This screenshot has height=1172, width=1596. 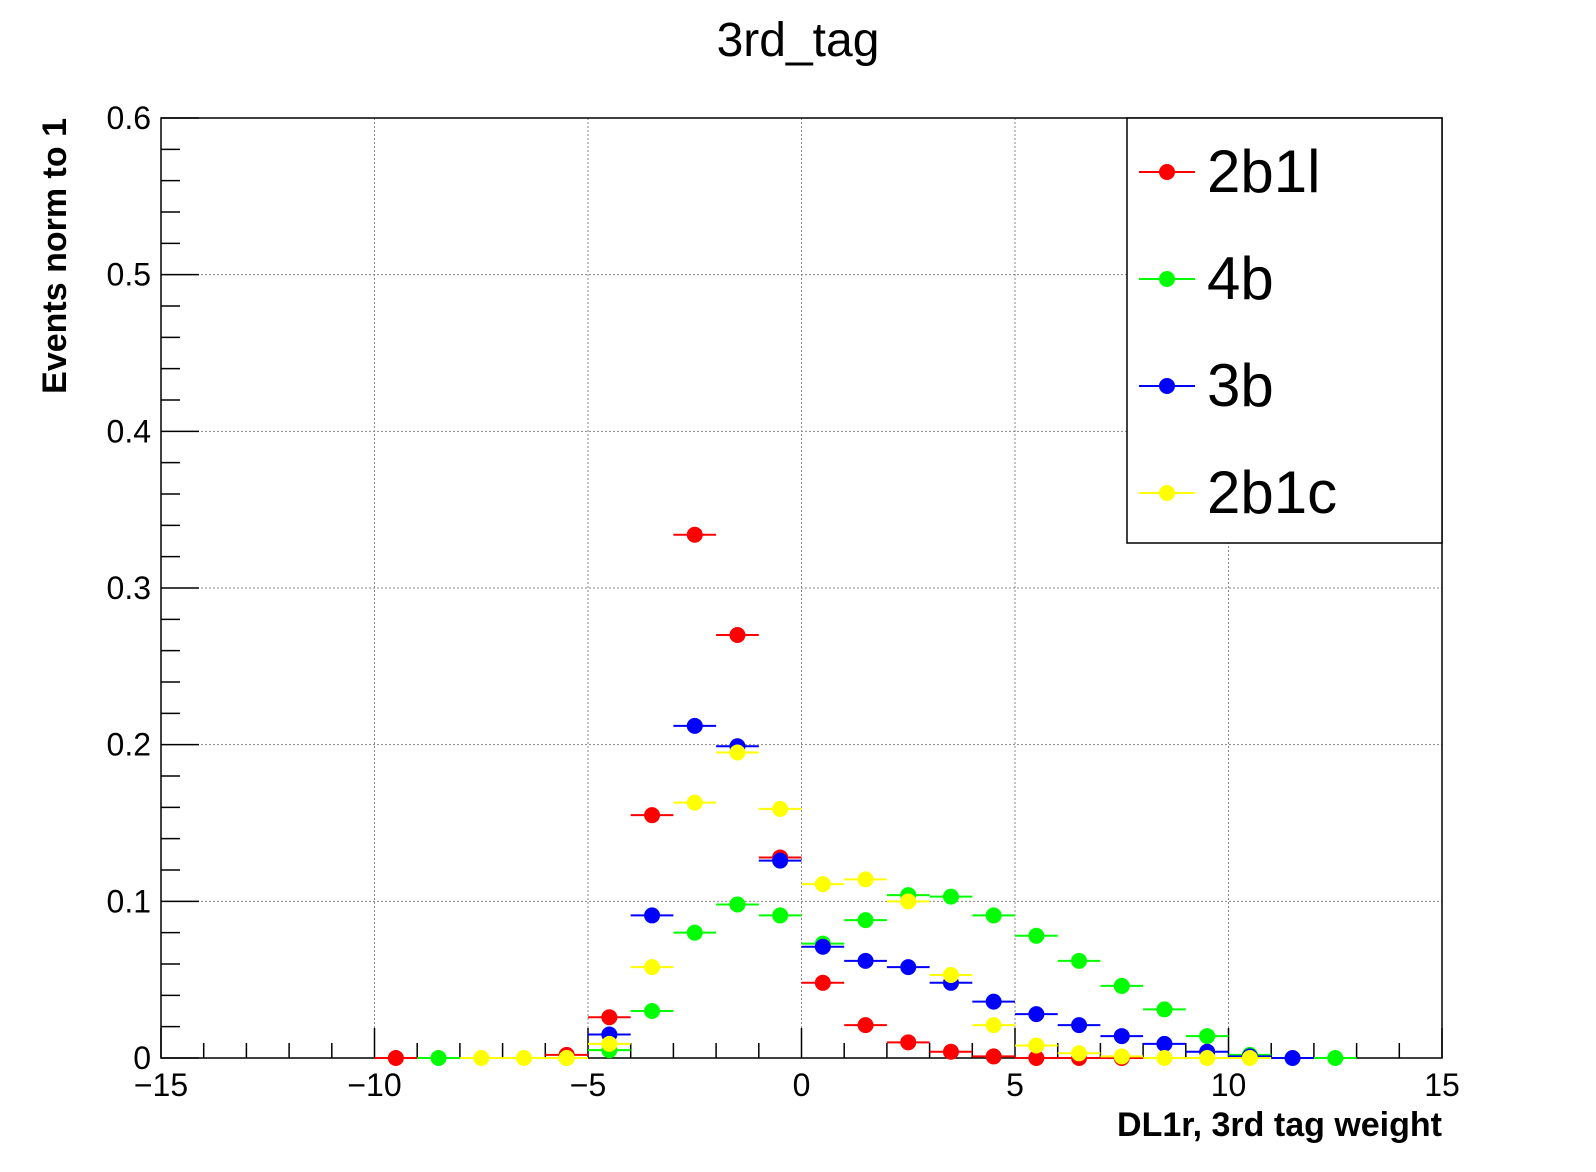 I want to click on legend-box, so click(x=1284, y=330).